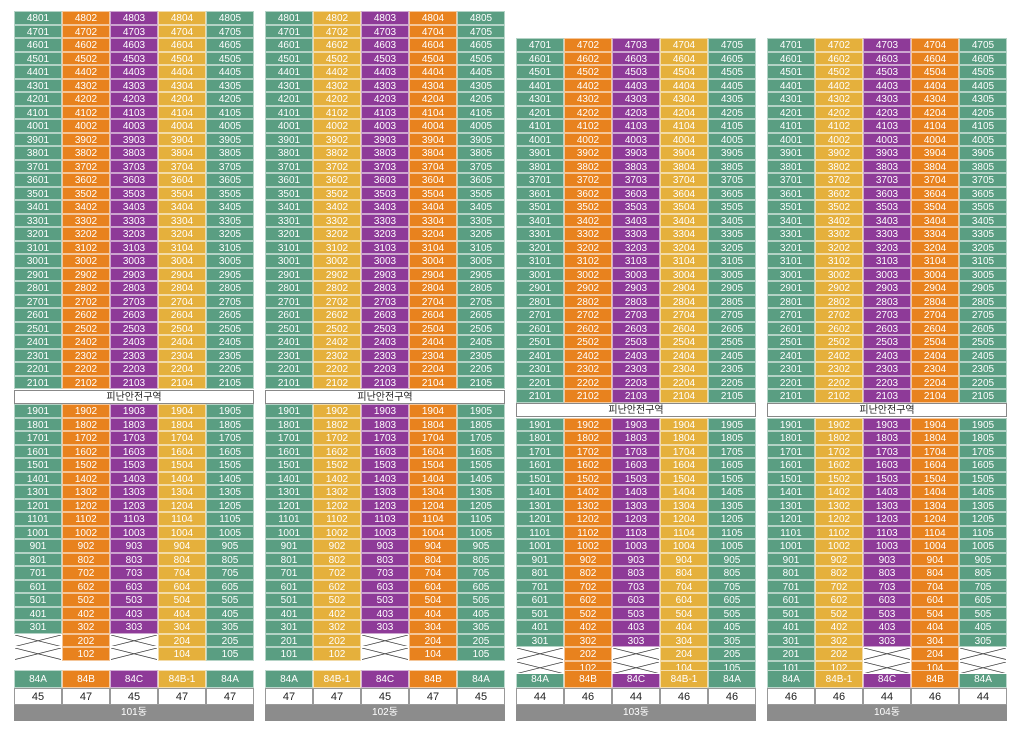 The height and width of the screenshot is (738, 1017). What do you see at coordinates (385, 696) in the screenshot?
I see `unit-count-row: 47 47 45 47 45` at bounding box center [385, 696].